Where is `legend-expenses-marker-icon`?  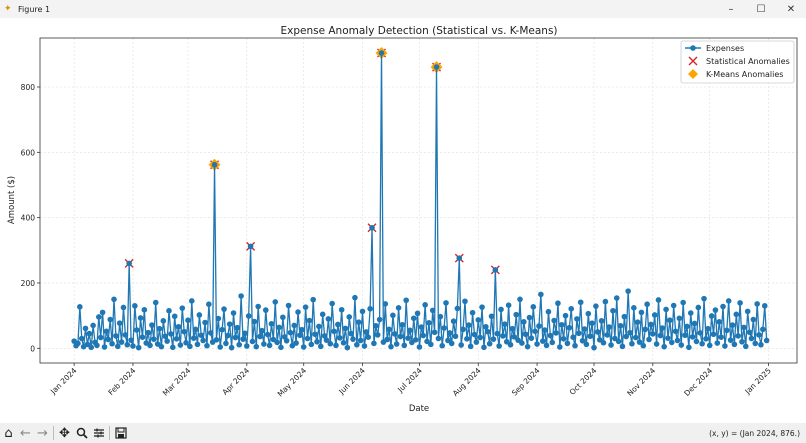
legend-expenses-marker-icon is located at coordinates (693, 48).